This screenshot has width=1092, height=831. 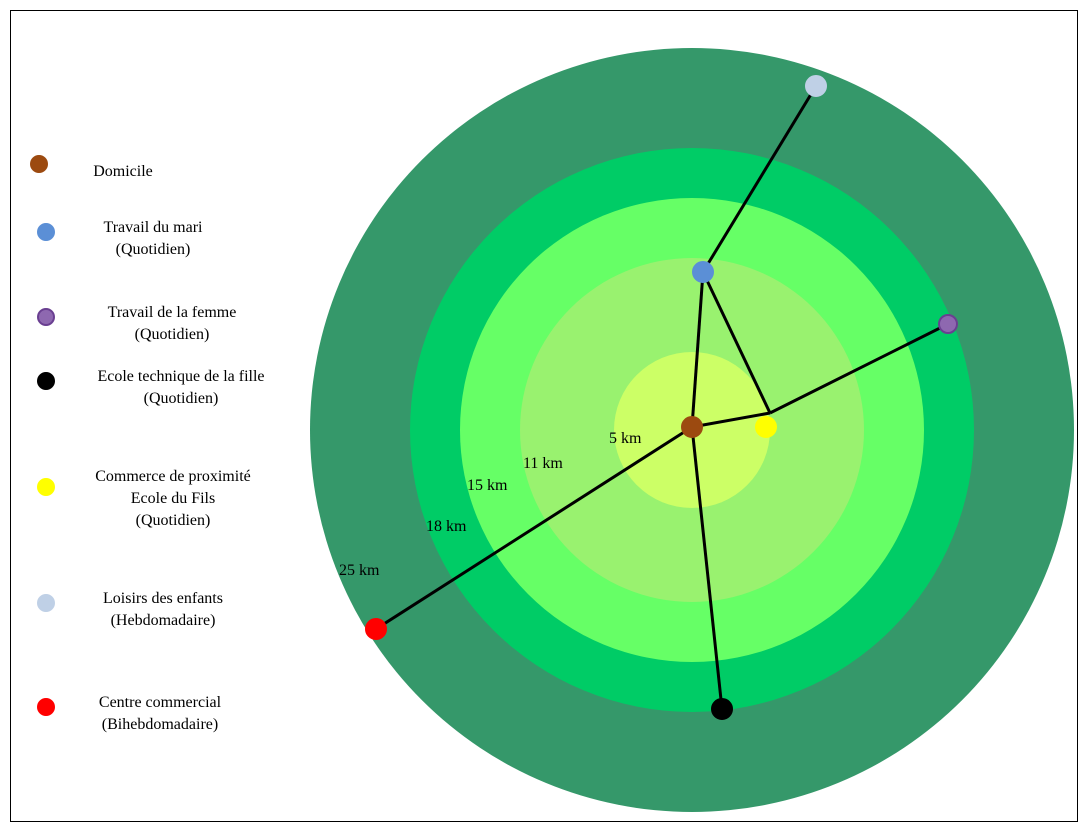 What do you see at coordinates (46, 381) in the screenshot?
I see `legend-marker-ecole-fille` at bounding box center [46, 381].